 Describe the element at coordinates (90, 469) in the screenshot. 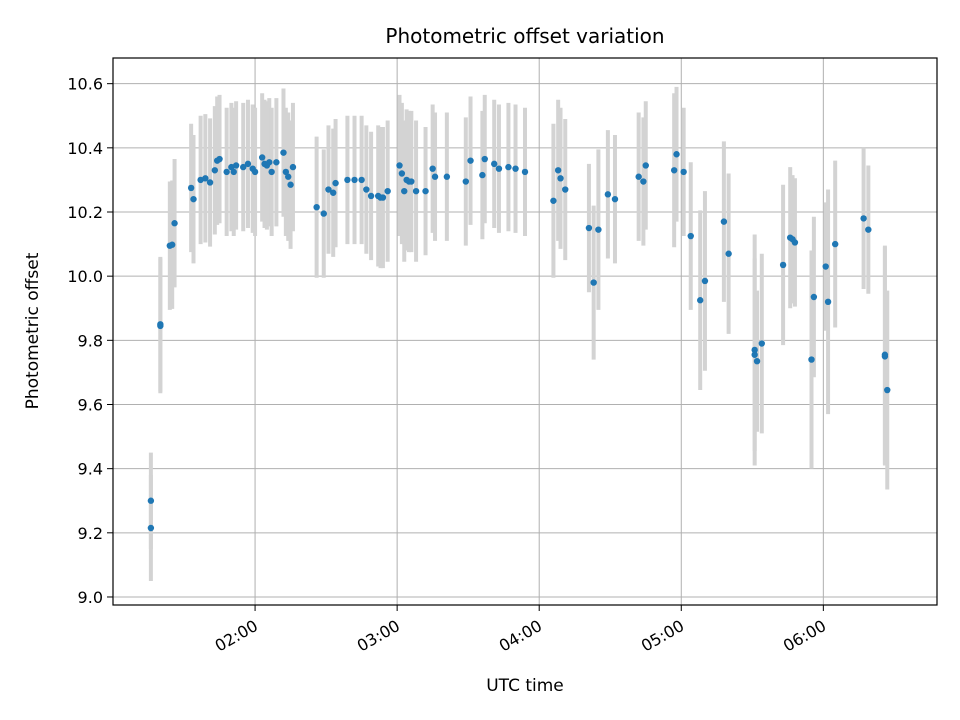

I see `y-tick-label: 9.4` at that location.